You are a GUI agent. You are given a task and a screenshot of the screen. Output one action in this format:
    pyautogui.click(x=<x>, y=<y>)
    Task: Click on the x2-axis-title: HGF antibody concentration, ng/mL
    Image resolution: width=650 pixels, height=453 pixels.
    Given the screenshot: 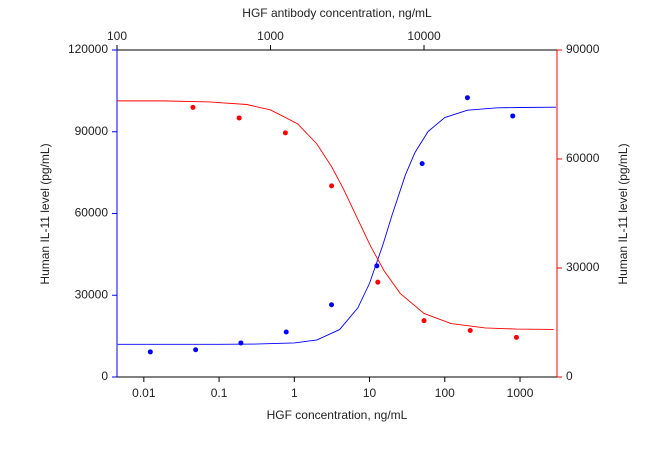 What is the action you would take?
    pyautogui.click(x=337, y=13)
    